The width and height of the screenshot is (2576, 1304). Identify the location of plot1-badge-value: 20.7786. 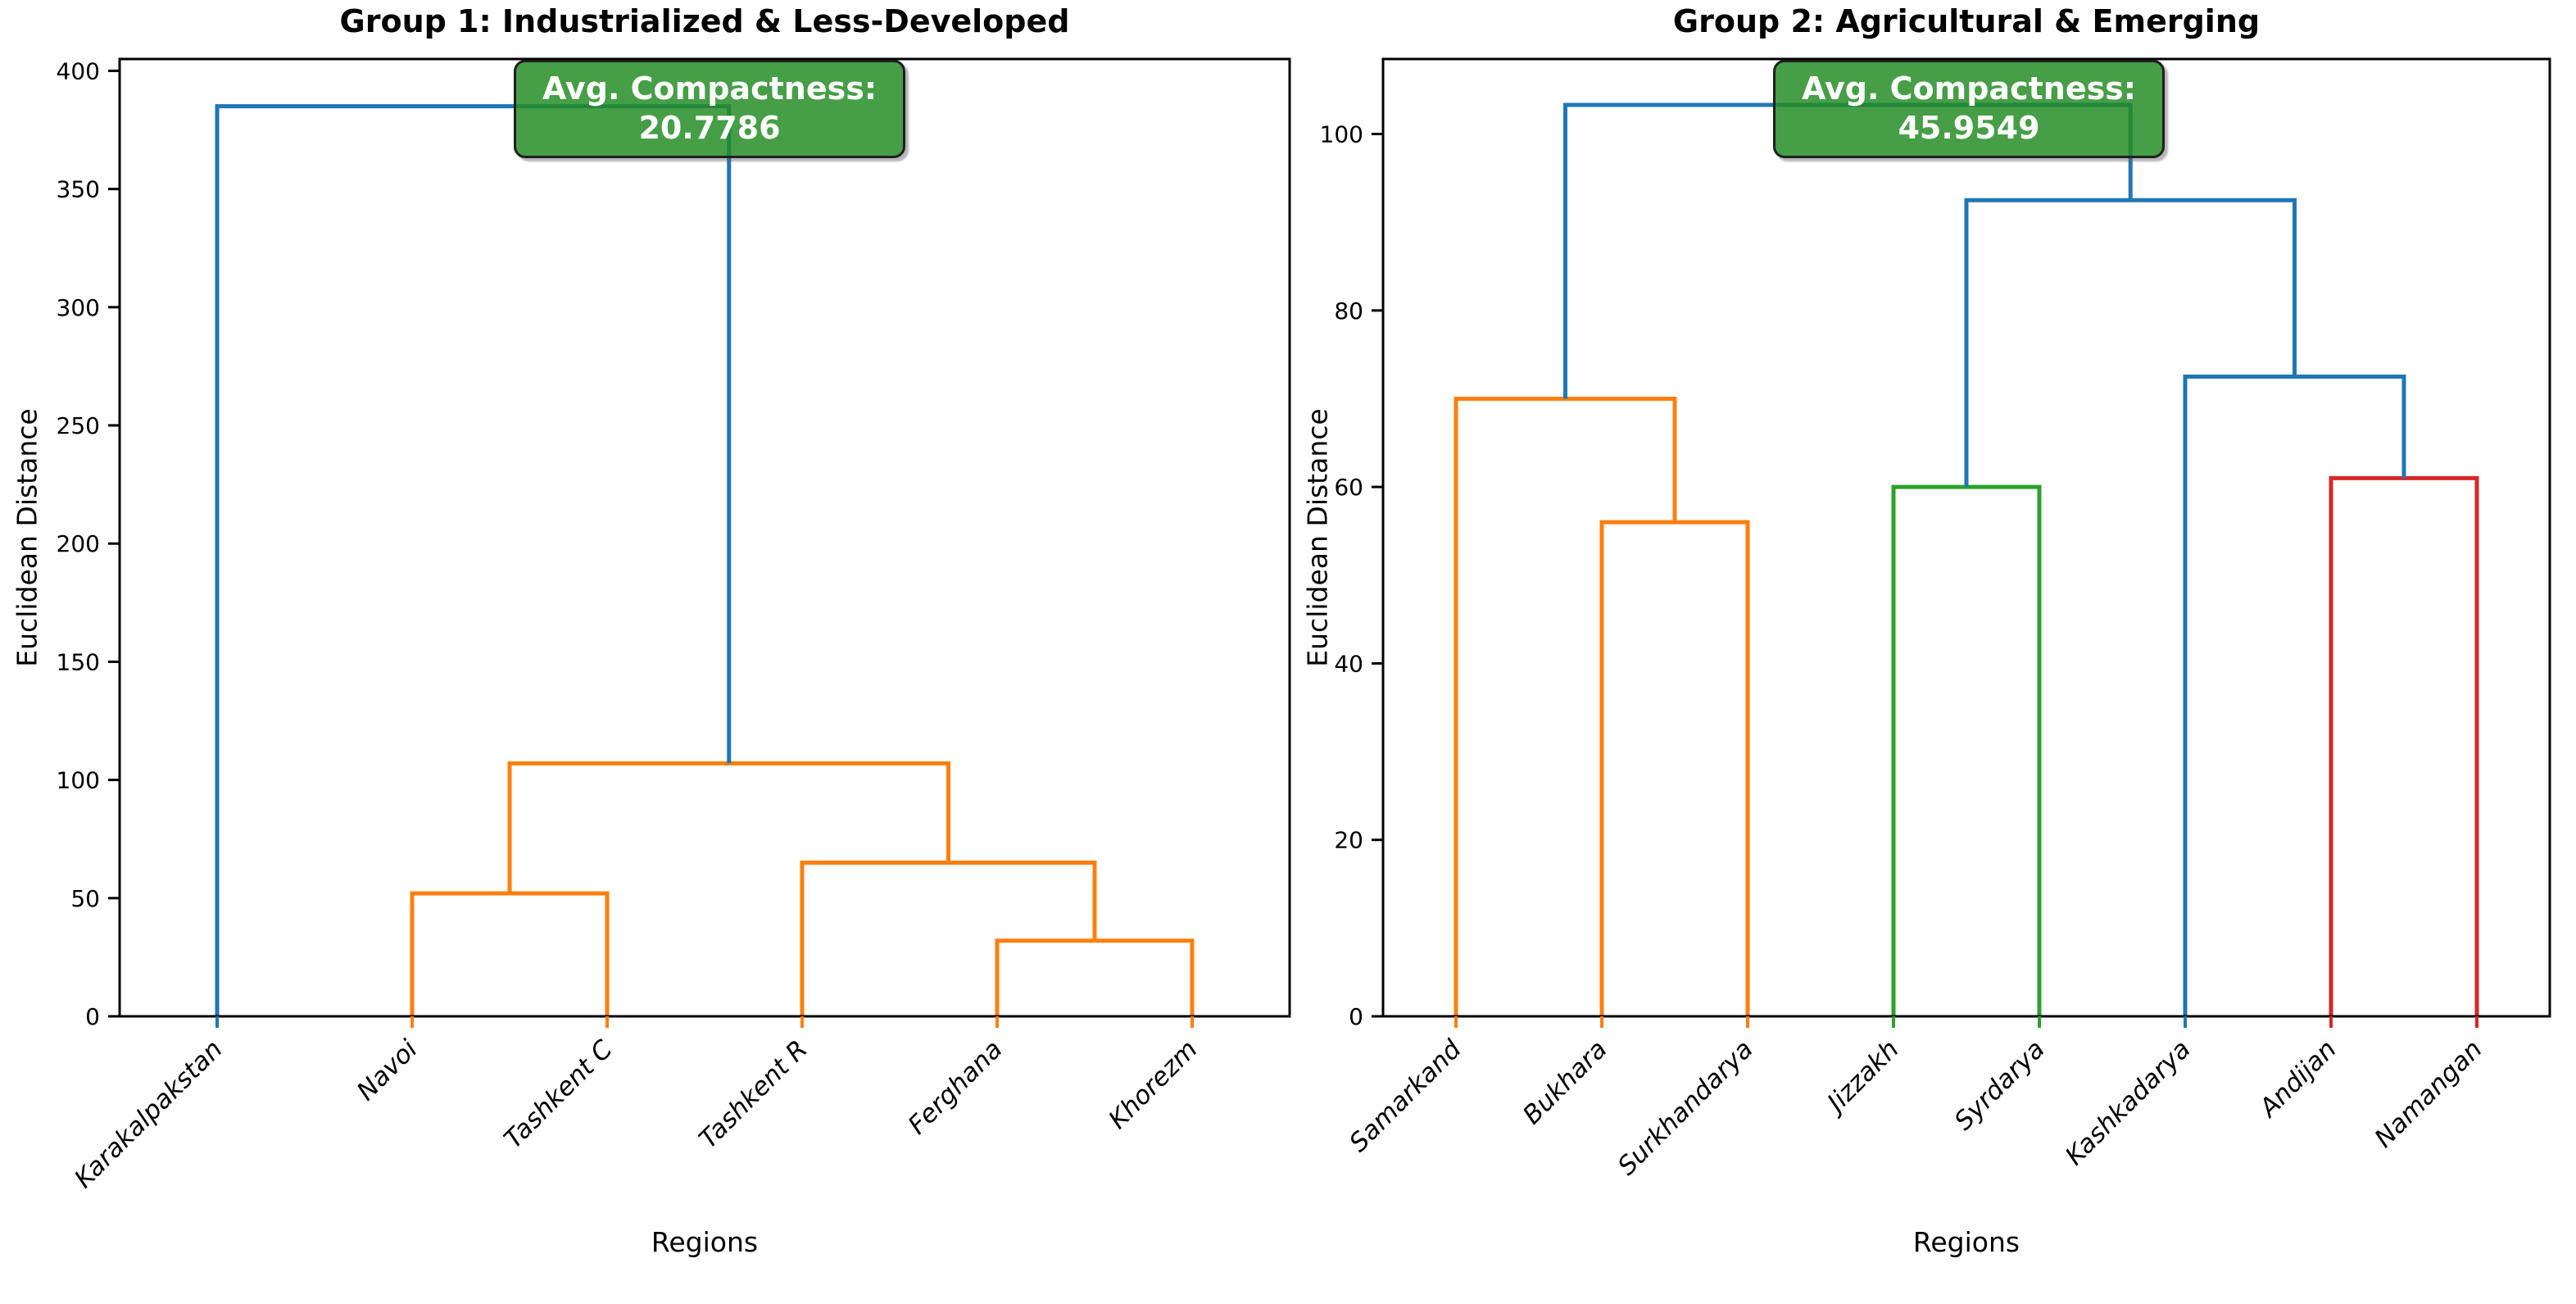
(709, 128).